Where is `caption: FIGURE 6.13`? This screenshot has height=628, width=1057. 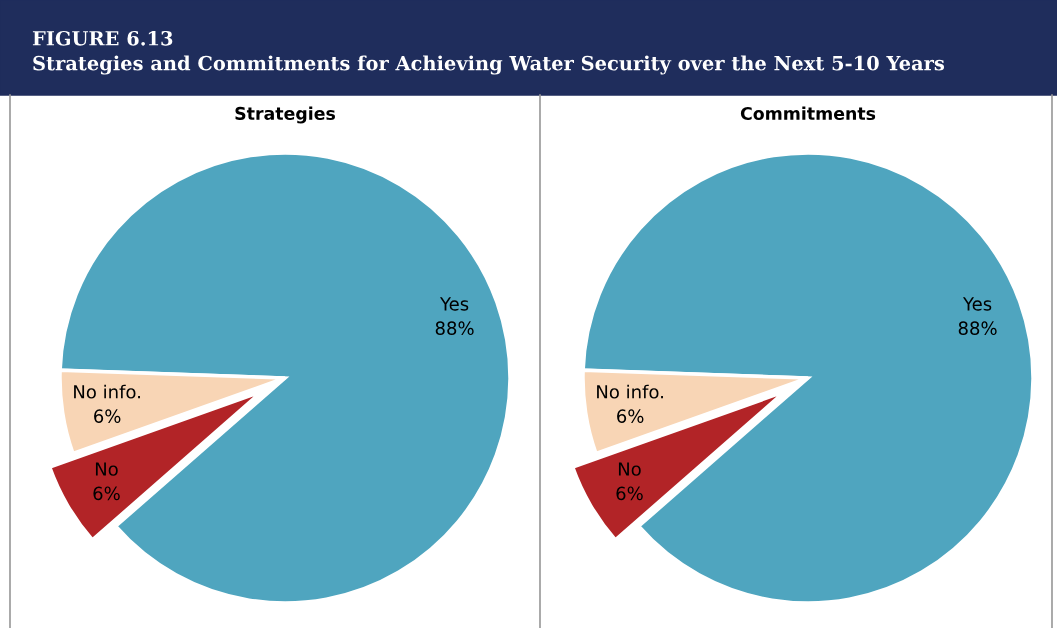 caption: FIGURE 6.13 is located at coordinates (102, 38).